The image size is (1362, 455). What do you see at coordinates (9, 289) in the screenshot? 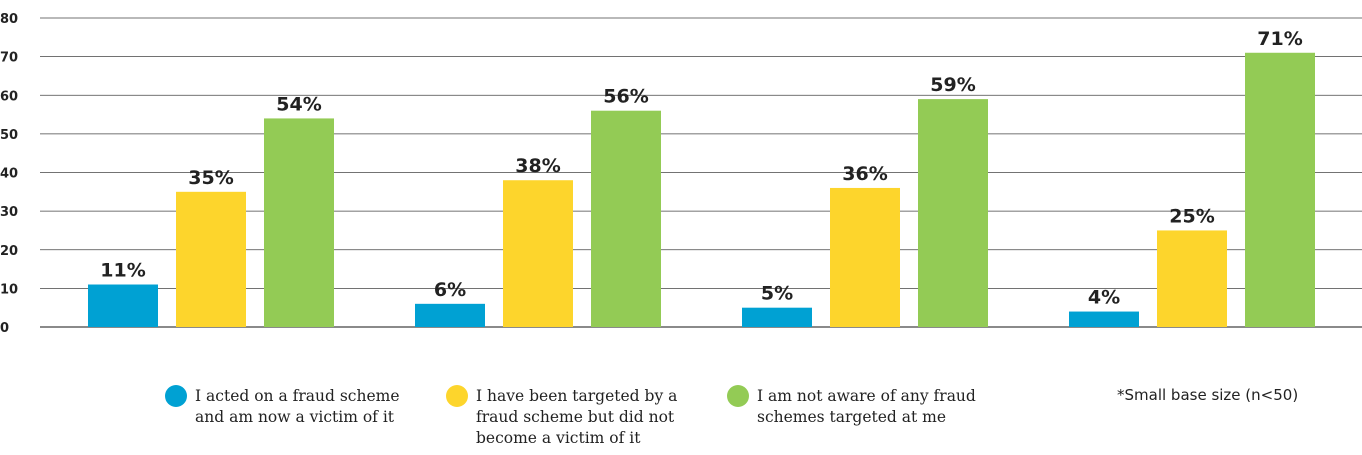
I see `y-tick-label: 10` at bounding box center [9, 289].